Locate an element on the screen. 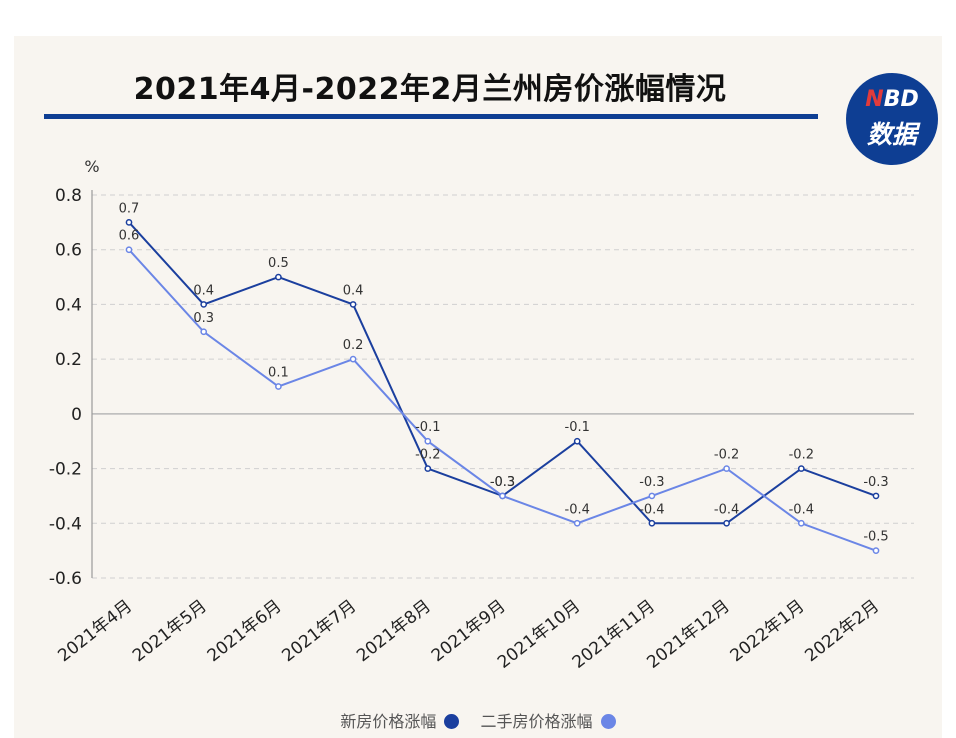 This screenshot has height=738, width=956. y-tick-label: -0.4 is located at coordinates (65, 524).